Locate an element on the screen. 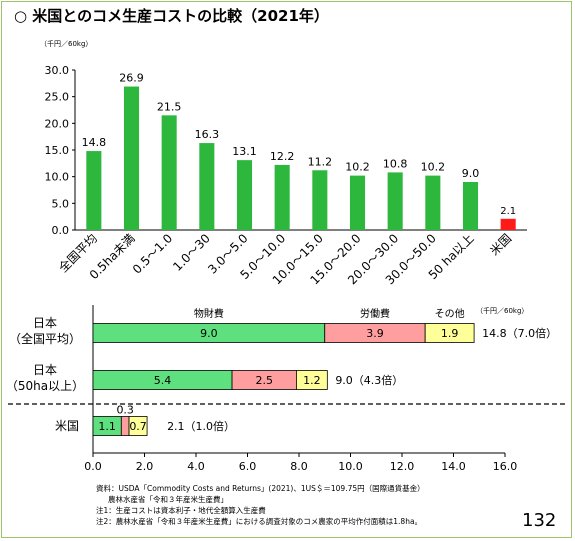 The image size is (575, 541). category-label: 0.5～1.0 is located at coordinates (152, 253).